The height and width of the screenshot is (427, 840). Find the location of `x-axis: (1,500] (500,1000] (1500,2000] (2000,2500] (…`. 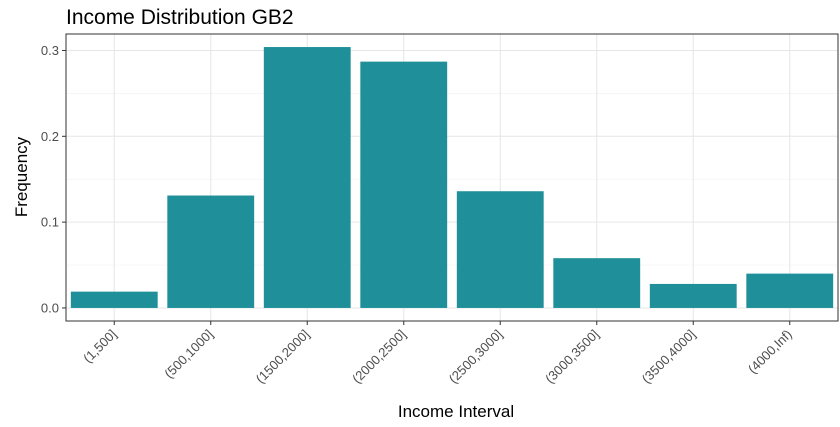

x-axis: (1,500] (500,1000] (1500,2000] (2000,2500] (… is located at coordinates (437, 353).